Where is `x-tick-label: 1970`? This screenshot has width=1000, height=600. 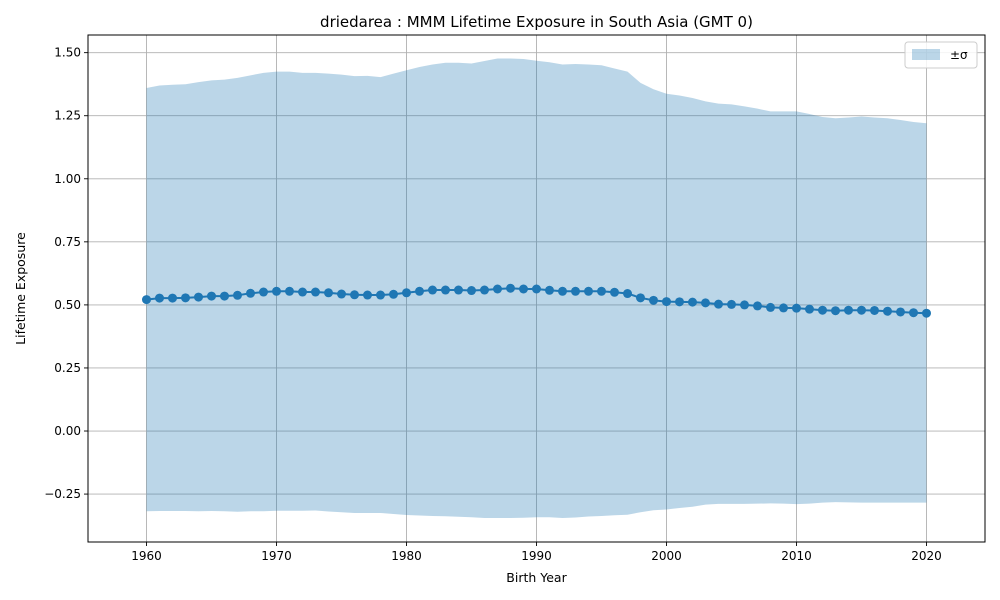
x-tick-label: 1970 is located at coordinates (276, 556).